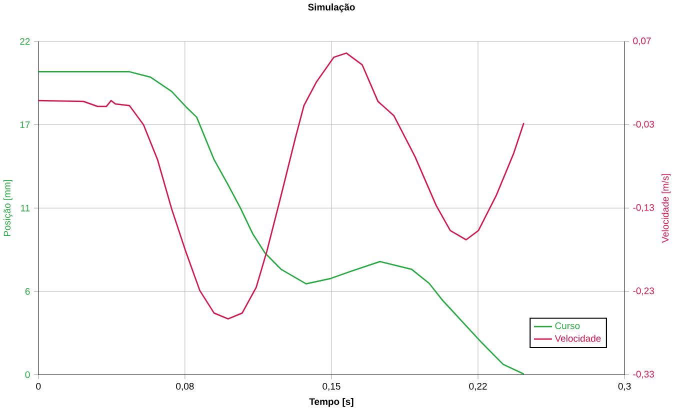 Image resolution: width=674 pixels, height=410 pixels. What do you see at coordinates (331, 386) in the screenshot?
I see `x-tick-label: 0,15` at bounding box center [331, 386].